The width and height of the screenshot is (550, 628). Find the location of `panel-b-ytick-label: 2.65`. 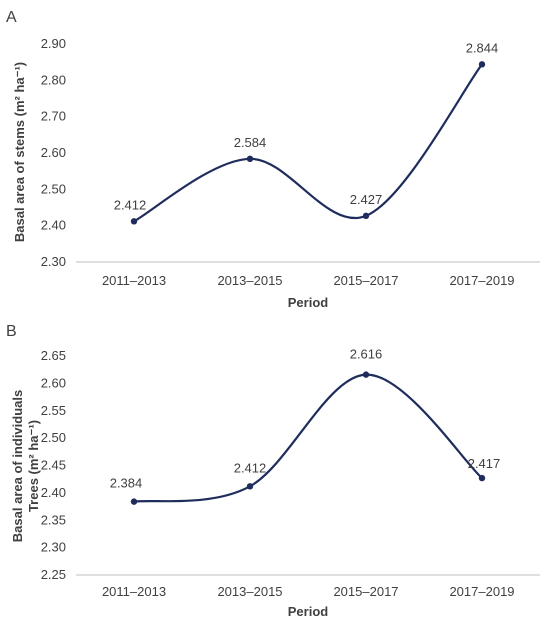

panel-b-ytick-label: 2.65 is located at coordinates (53, 355).